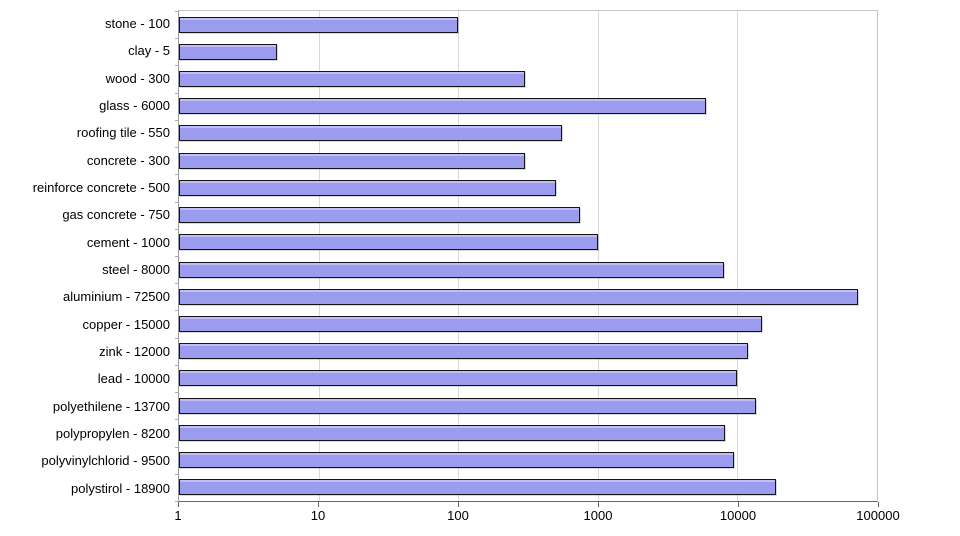  I want to click on category-label: steel - 8000, so click(136, 270).